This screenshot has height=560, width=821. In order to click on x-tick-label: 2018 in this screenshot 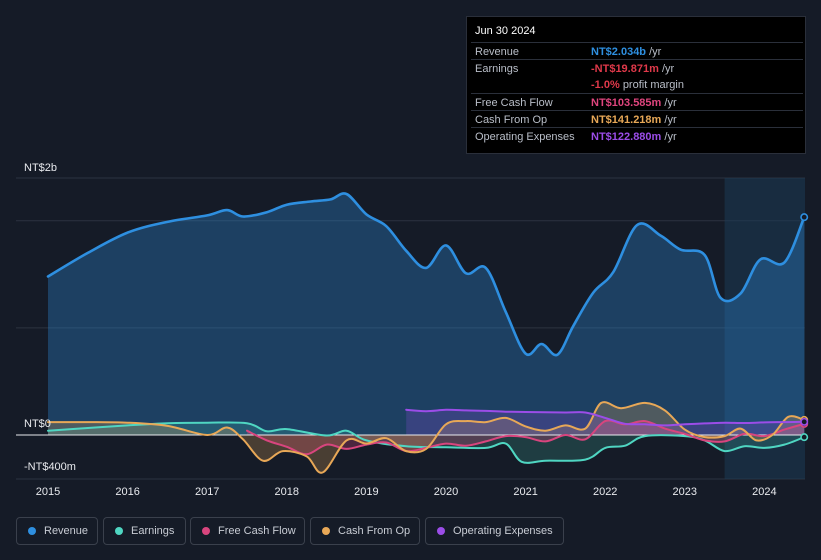, I will do `click(287, 492)`.